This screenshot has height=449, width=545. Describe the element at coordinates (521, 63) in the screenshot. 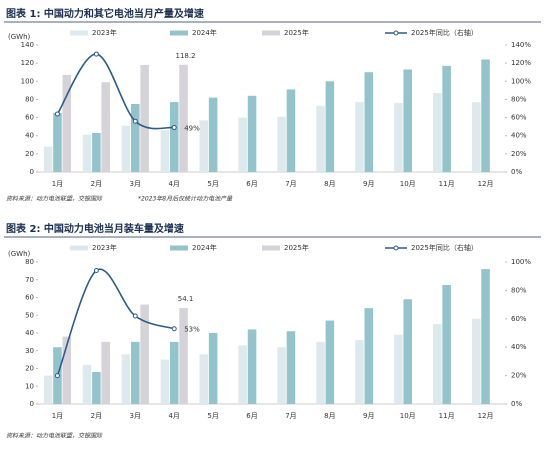

I see `y2-tick-label: 120%` at that location.